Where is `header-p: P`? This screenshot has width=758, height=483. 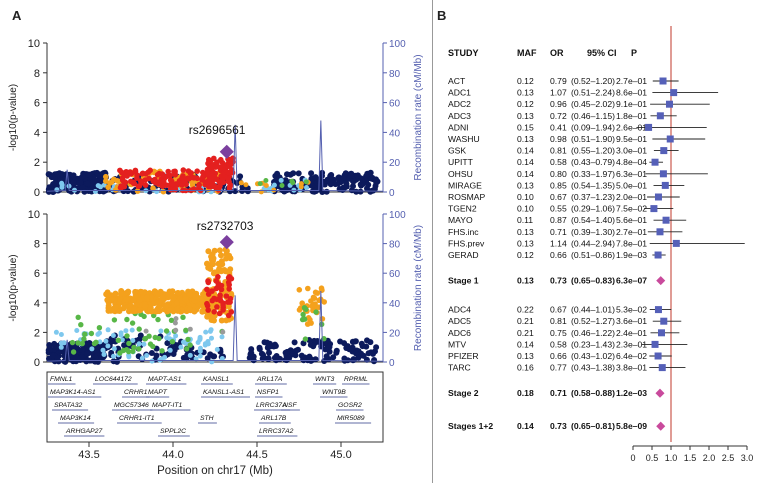 header-p: P is located at coordinates (634, 53).